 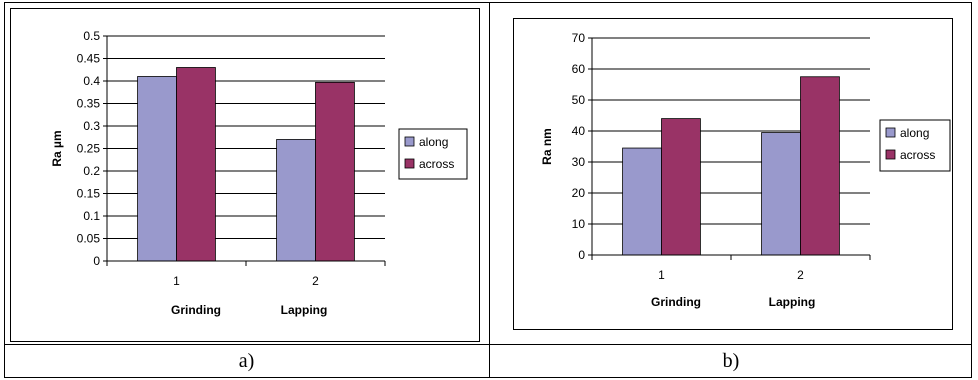 I want to click on table-vertical-divider, so click(x=489, y=190).